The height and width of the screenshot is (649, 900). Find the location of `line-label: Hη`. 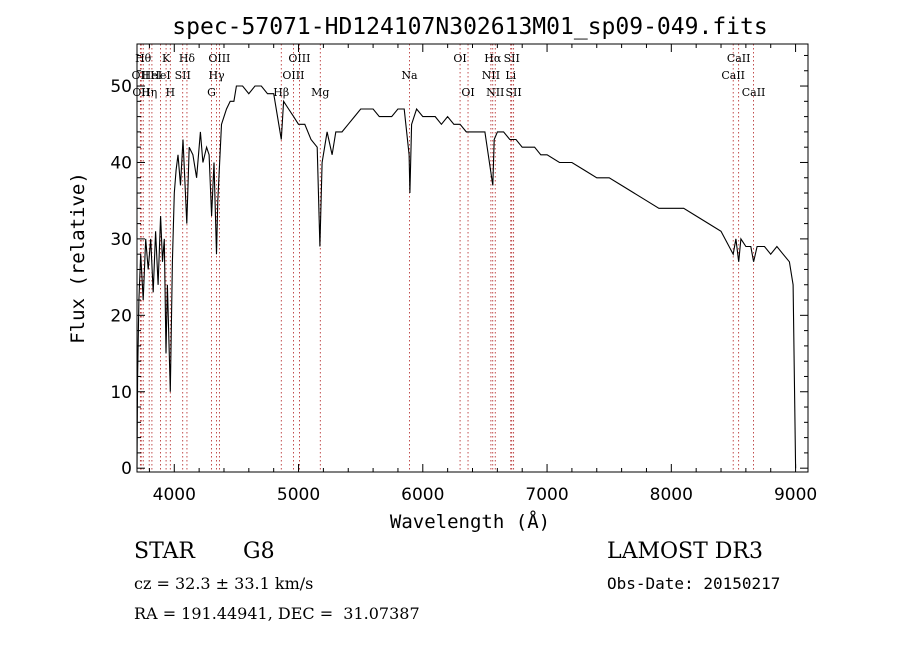

line-label: Hη is located at coordinates (149, 92).